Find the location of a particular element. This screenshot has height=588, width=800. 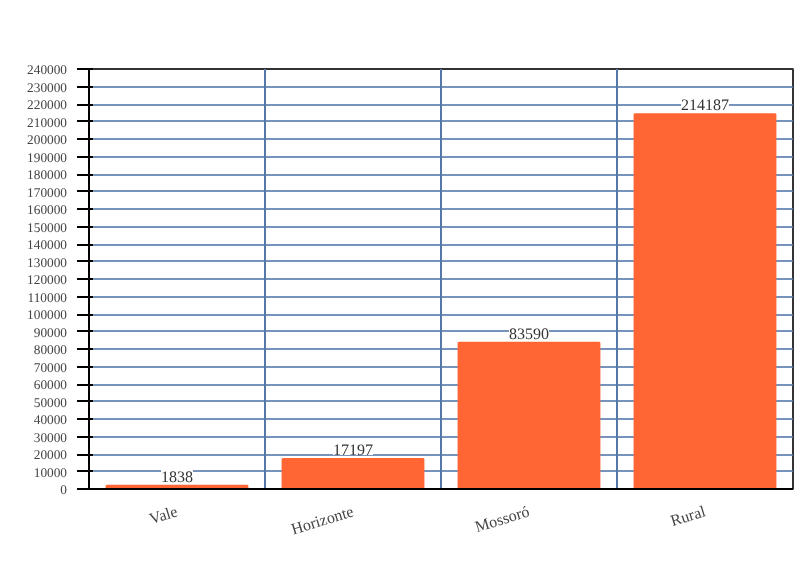

data-label: 17197 is located at coordinates (353, 449).